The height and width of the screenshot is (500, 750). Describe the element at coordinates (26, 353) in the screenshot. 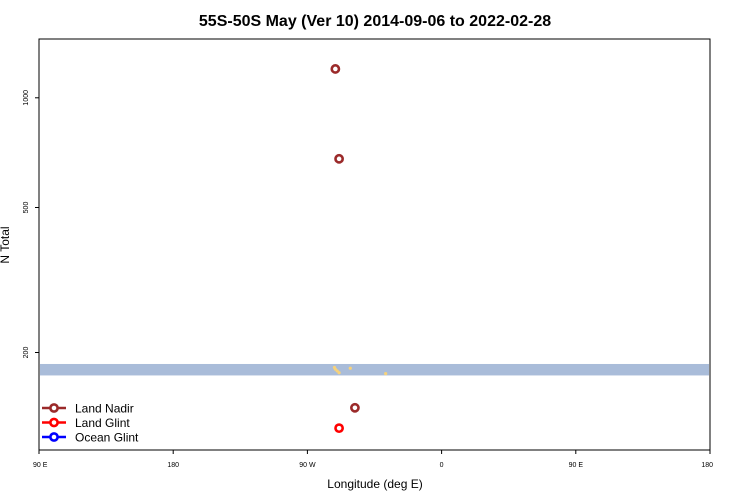

I see `y-tick-label: 200` at that location.